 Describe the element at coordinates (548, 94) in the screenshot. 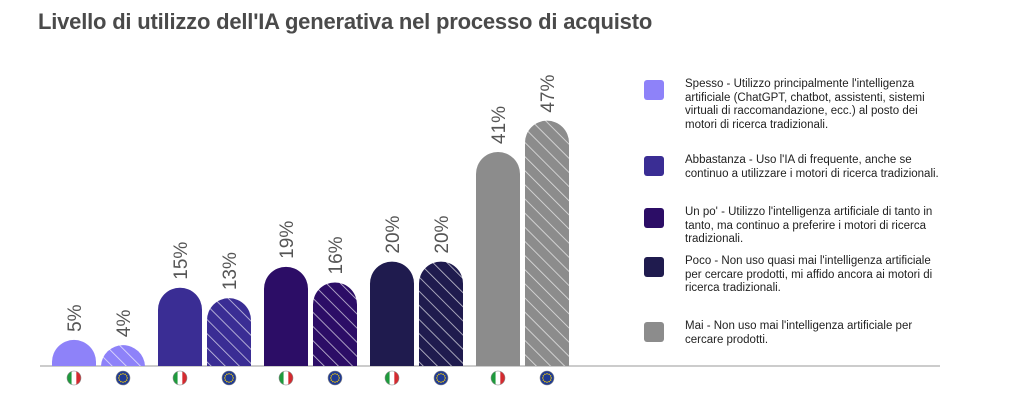

I see `bar-value-label: 47%` at that location.